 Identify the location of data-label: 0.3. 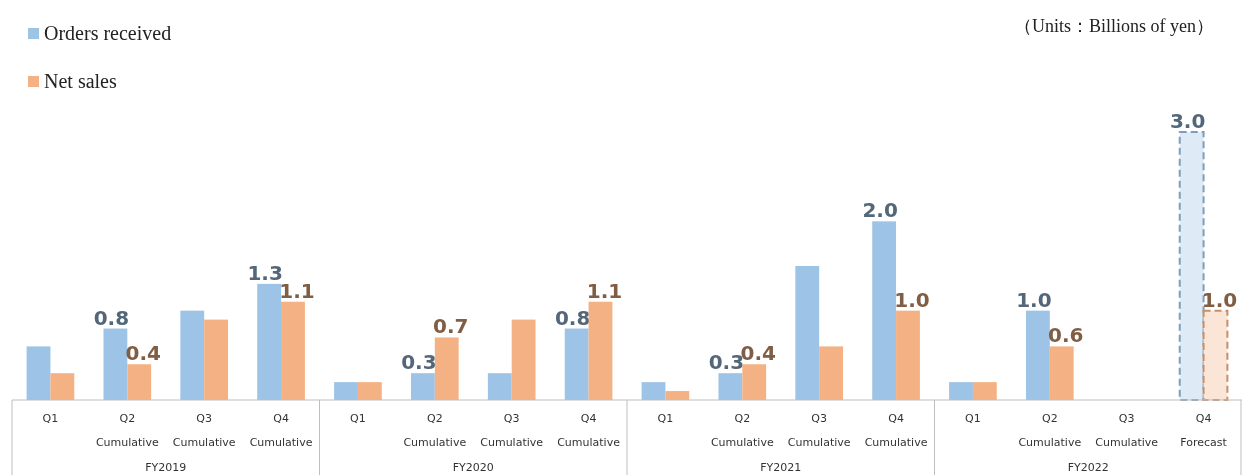
(419, 362).